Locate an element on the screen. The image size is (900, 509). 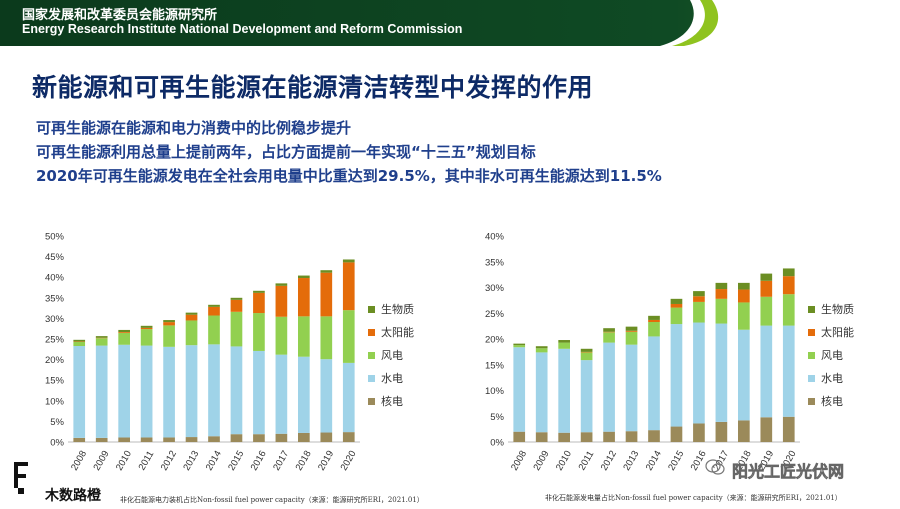
legend-label-hydro: 水电 is located at coordinates (392, 378).